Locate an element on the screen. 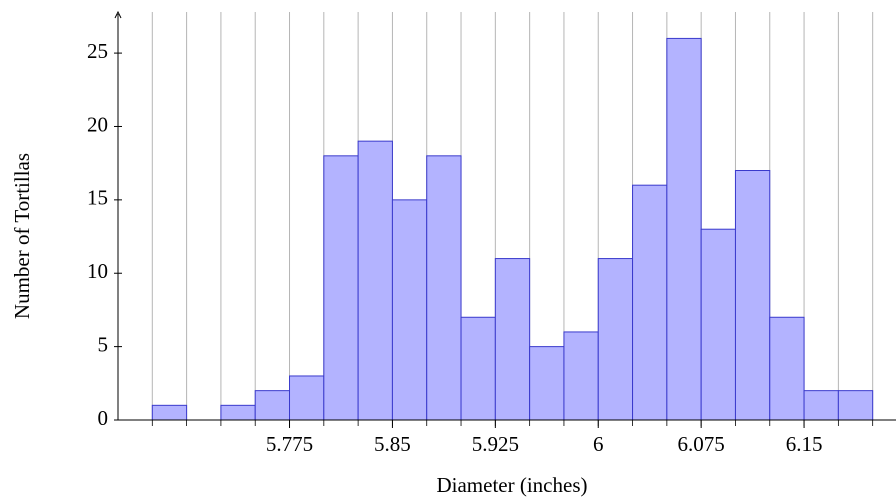 This screenshot has width=896, height=500. x-tick-label: 6 is located at coordinates (598, 444).